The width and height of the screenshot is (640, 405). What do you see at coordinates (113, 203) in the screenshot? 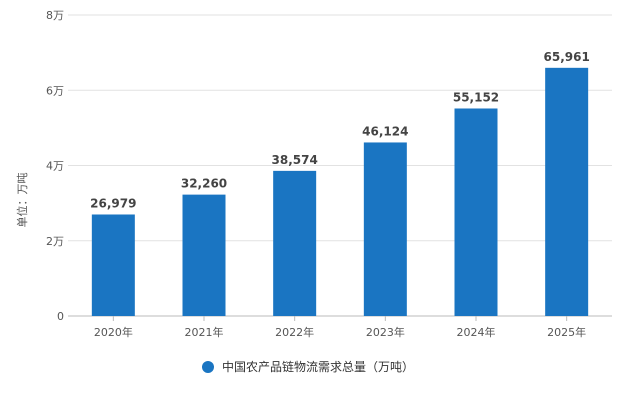
I see `data-label: 26,979` at bounding box center [113, 203].